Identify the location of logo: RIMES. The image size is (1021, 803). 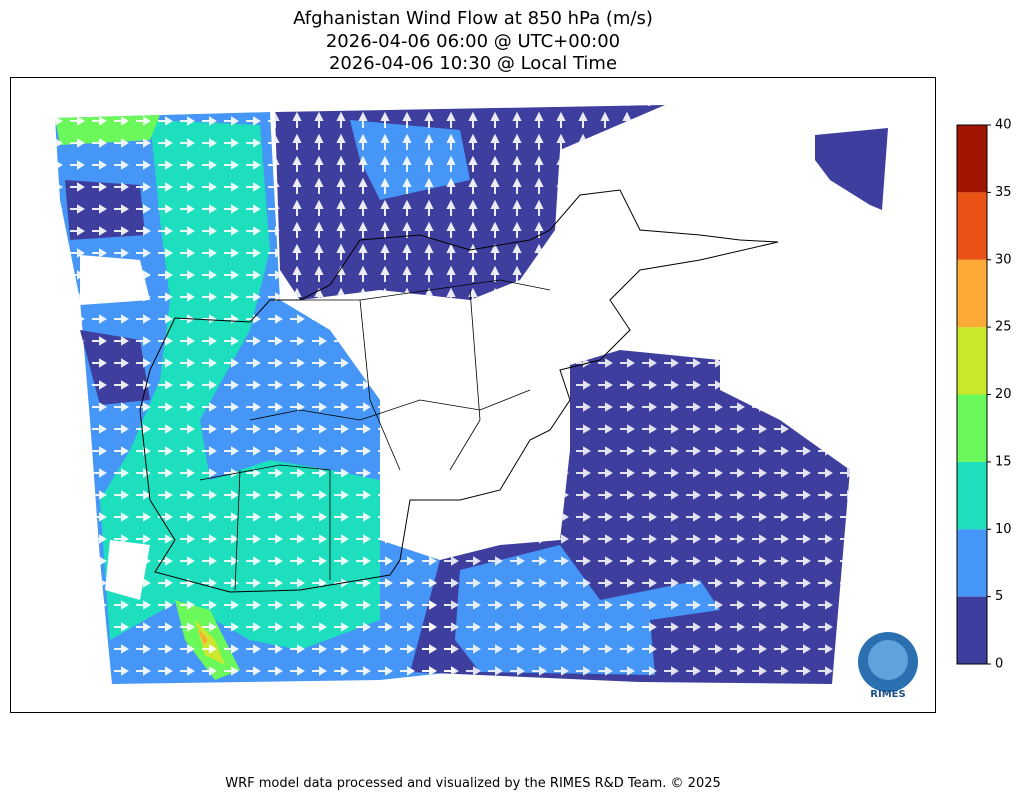
(888, 666).